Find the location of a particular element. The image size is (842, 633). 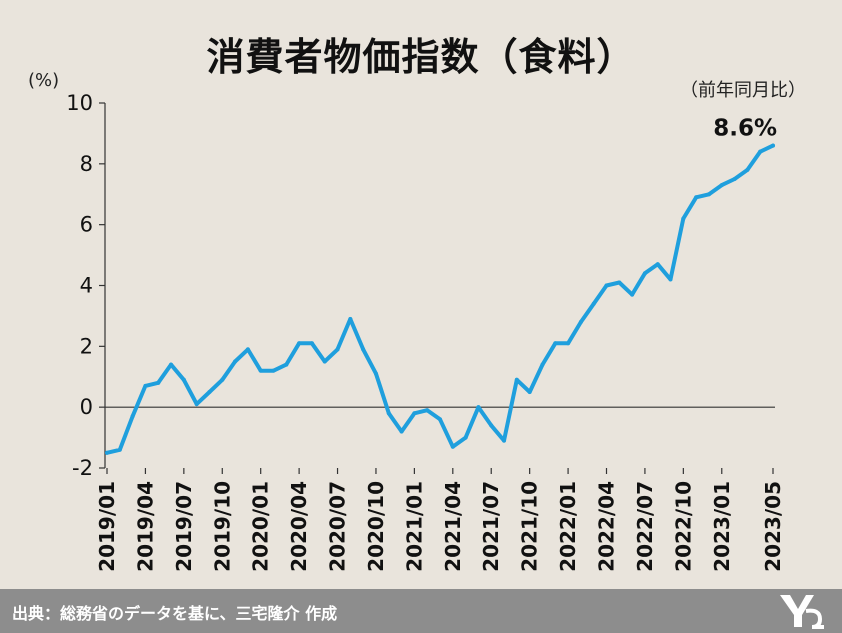

y-tick-label: -2 is located at coordinates (82, 468).